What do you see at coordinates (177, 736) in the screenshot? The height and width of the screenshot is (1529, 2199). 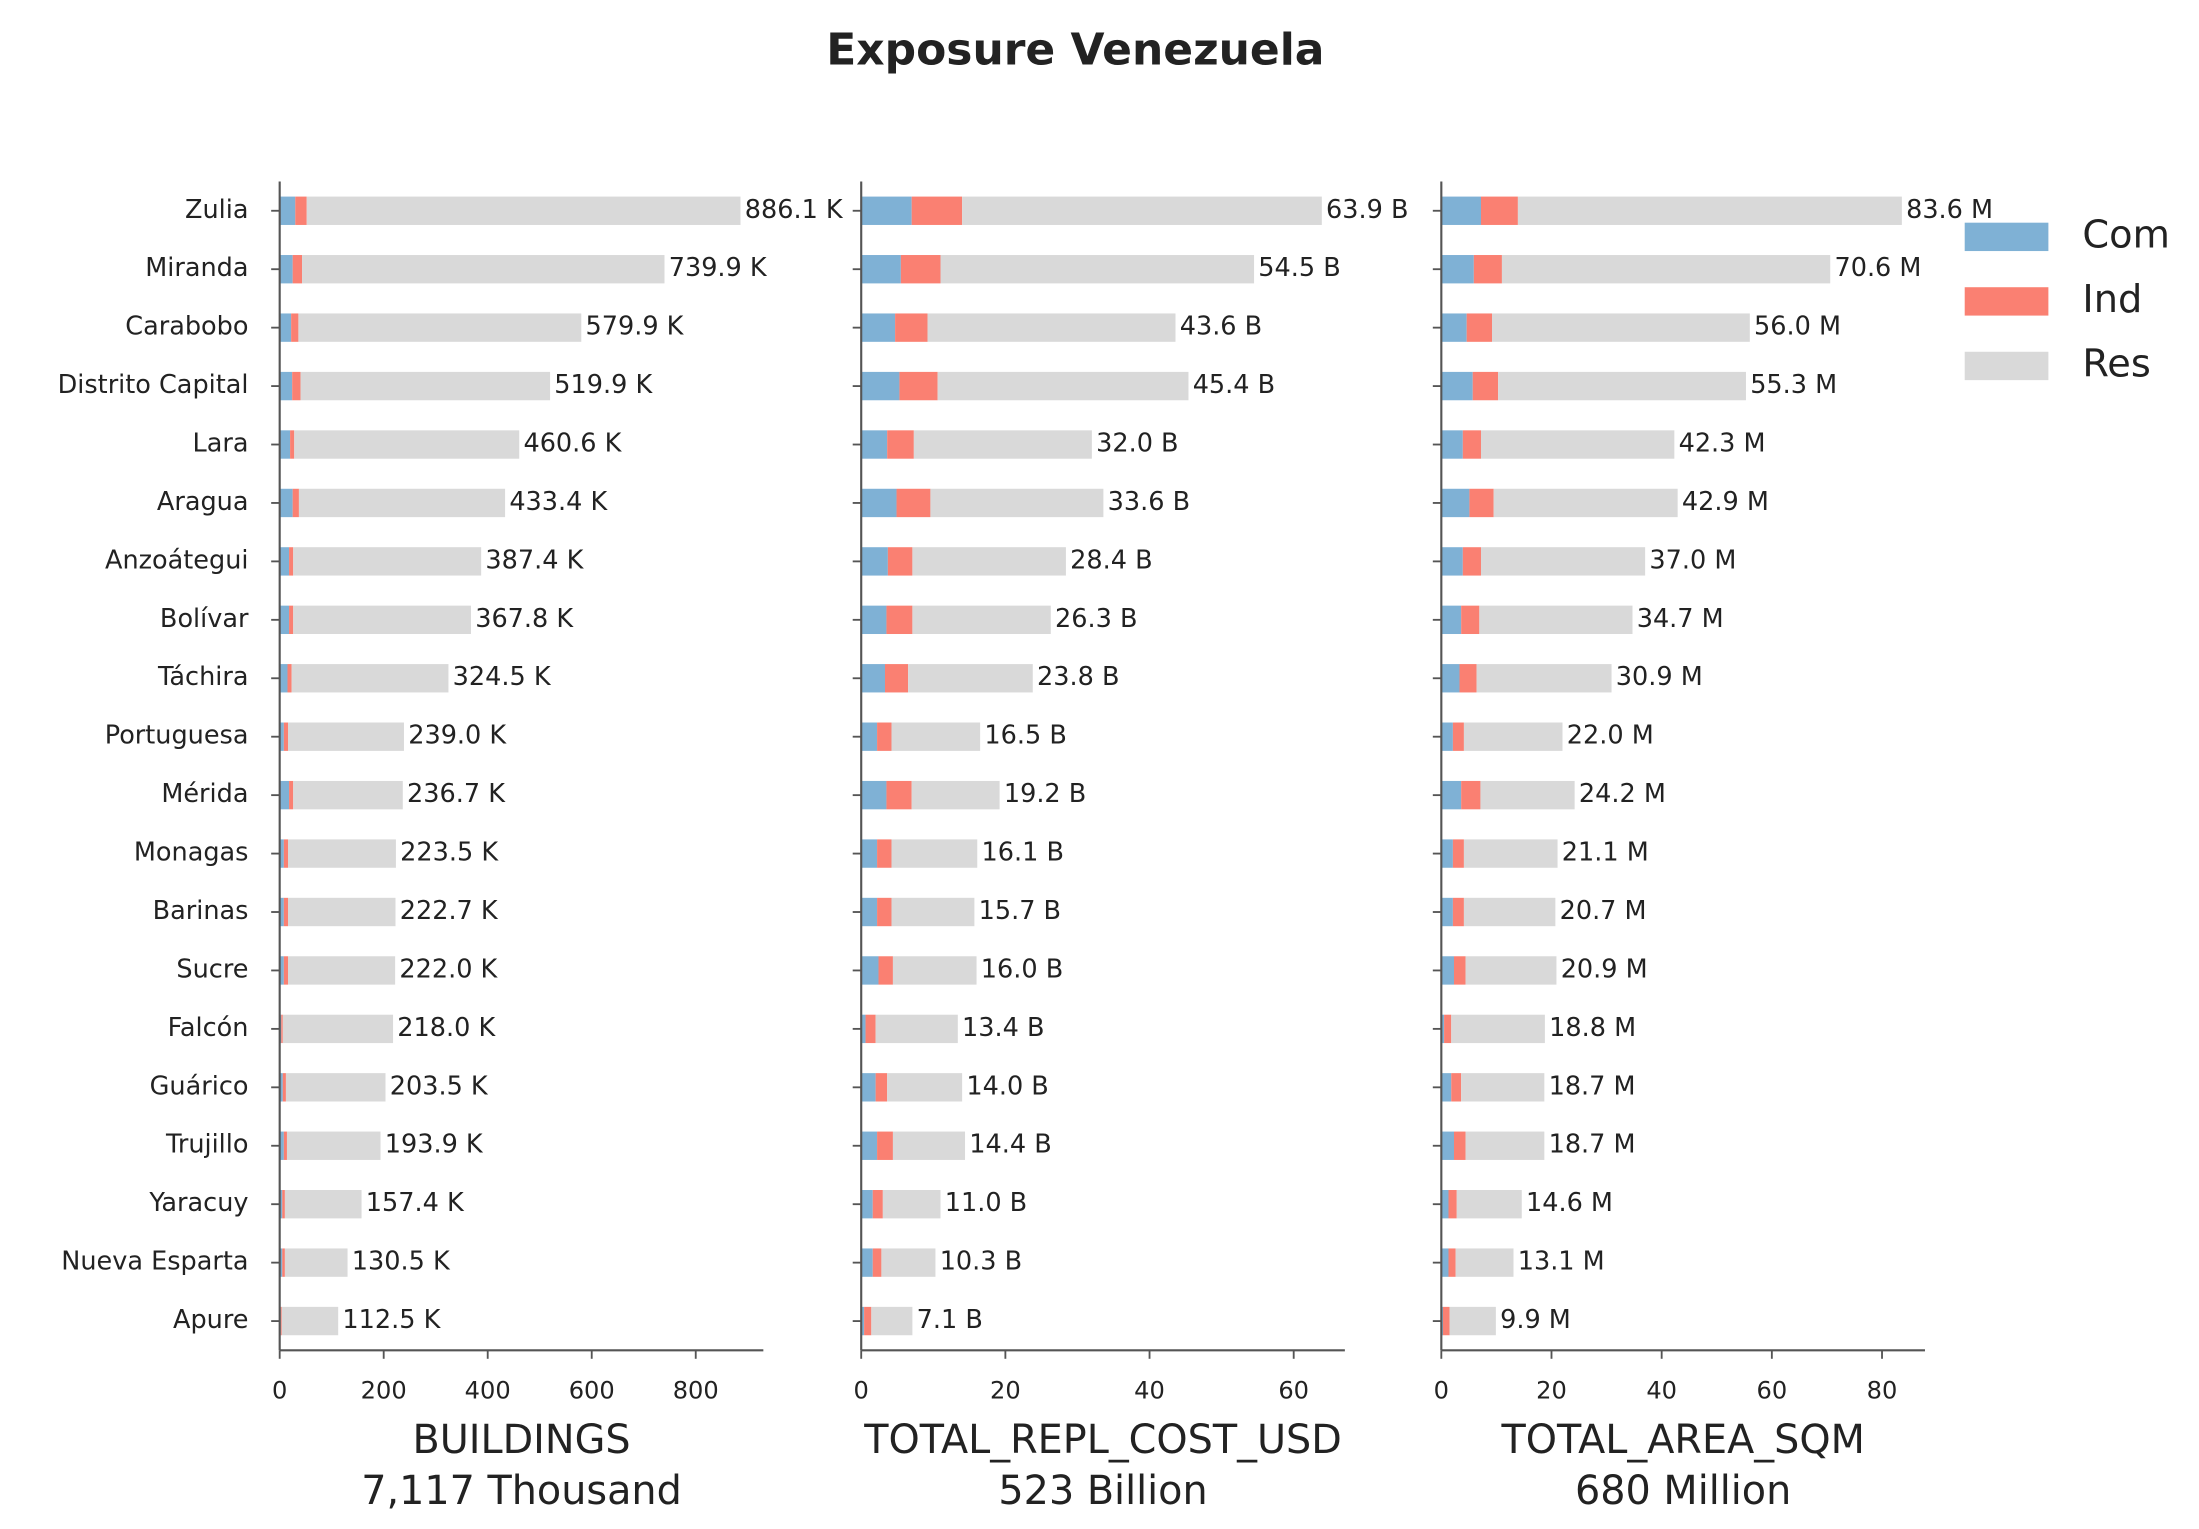 I see `y-tick-label: Portuguesa` at bounding box center [177, 736].